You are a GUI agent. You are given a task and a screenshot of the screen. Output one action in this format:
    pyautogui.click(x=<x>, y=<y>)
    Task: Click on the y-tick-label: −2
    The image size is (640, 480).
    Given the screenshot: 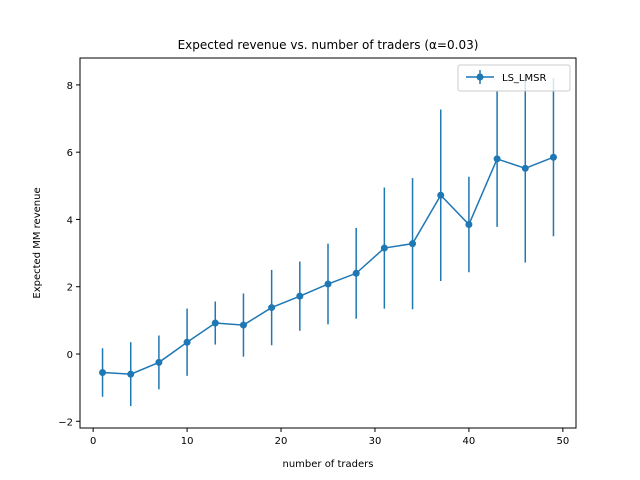 What is the action you would take?
    pyautogui.click(x=65, y=422)
    